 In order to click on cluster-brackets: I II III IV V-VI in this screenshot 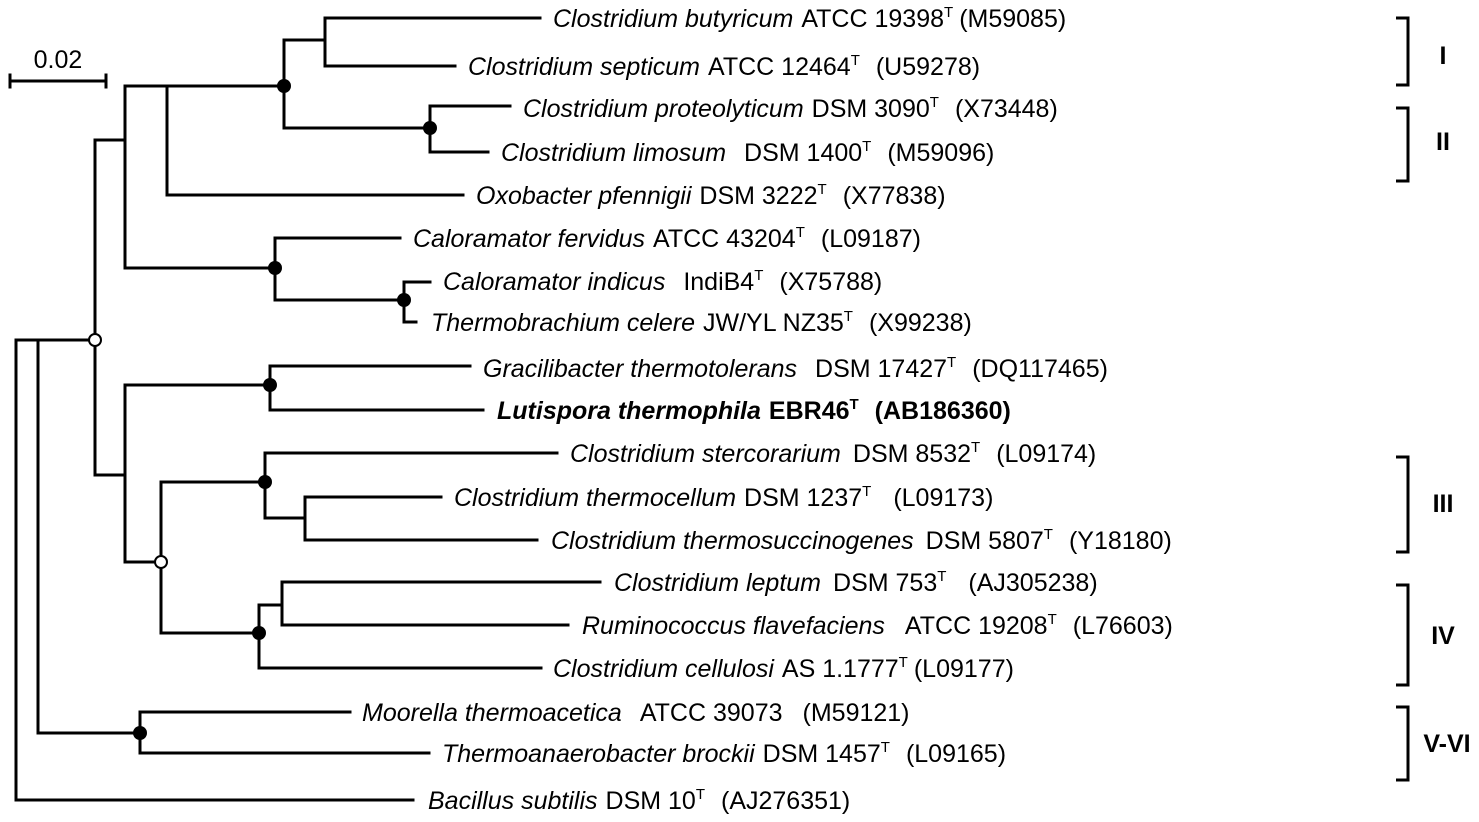, I will do `click(1433, 399)`.